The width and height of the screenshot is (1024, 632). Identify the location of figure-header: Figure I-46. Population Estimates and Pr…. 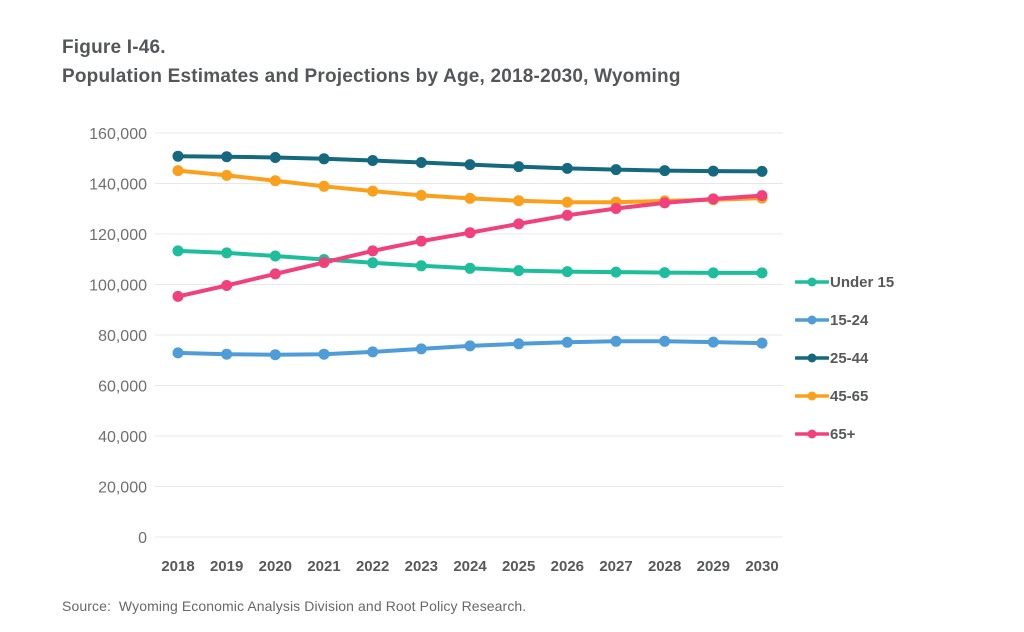
(371, 62).